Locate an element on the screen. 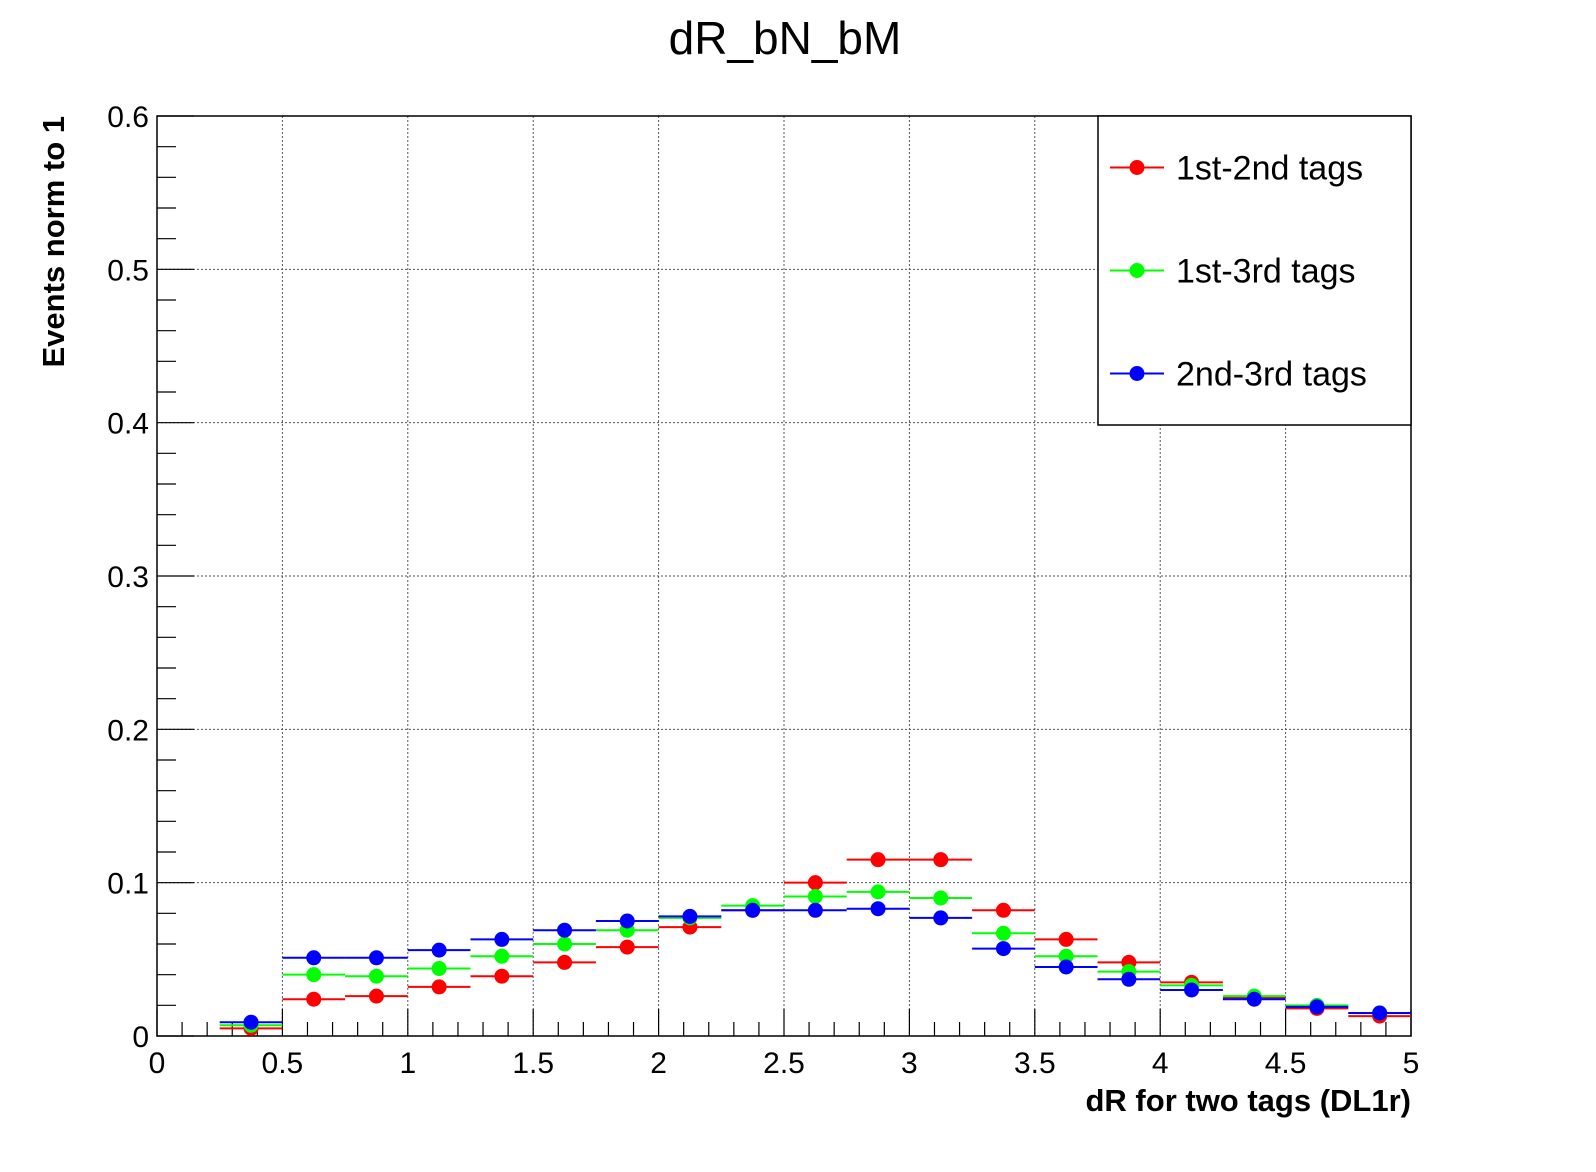 The width and height of the screenshot is (1596, 1172). legend-entry: 1st-2nd tags is located at coordinates (1236, 169).